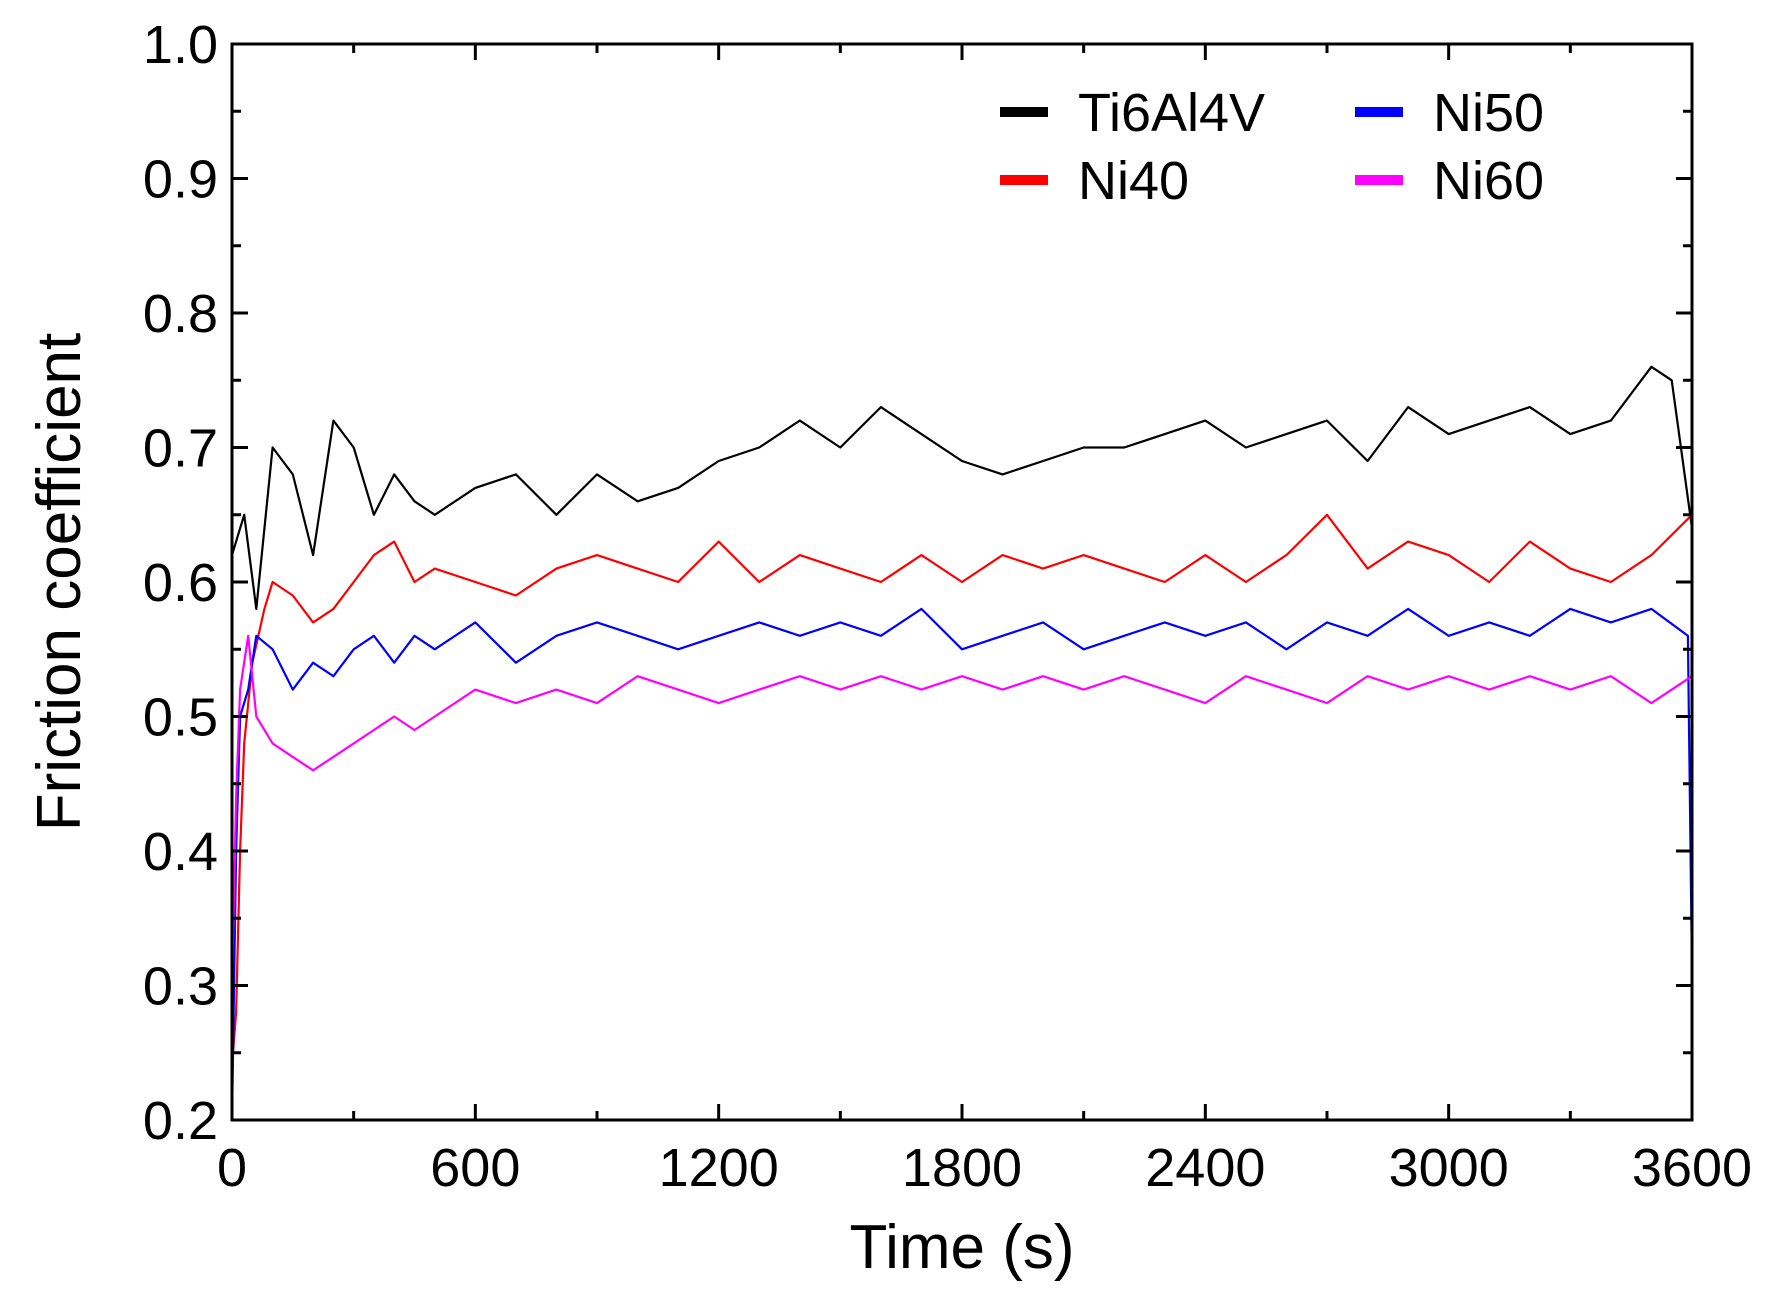  Describe the element at coordinates (475, 1168) in the screenshot. I see `x-tick-label: 600` at that location.